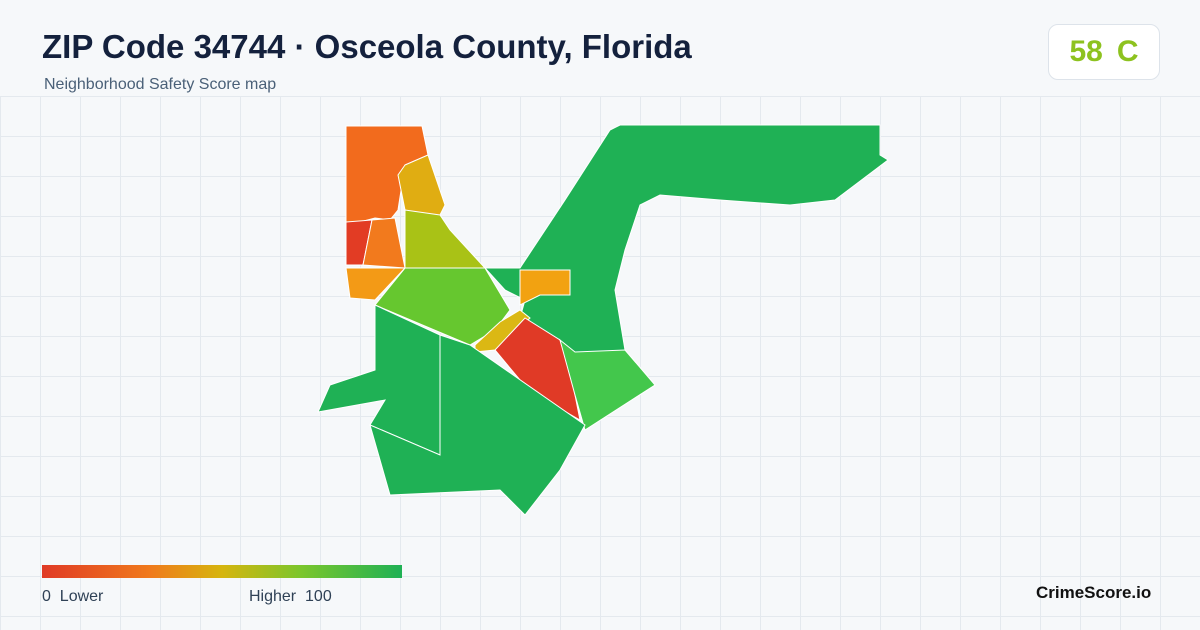  What do you see at coordinates (81, 596) in the screenshot?
I see `legend-min-label: Lower` at bounding box center [81, 596].